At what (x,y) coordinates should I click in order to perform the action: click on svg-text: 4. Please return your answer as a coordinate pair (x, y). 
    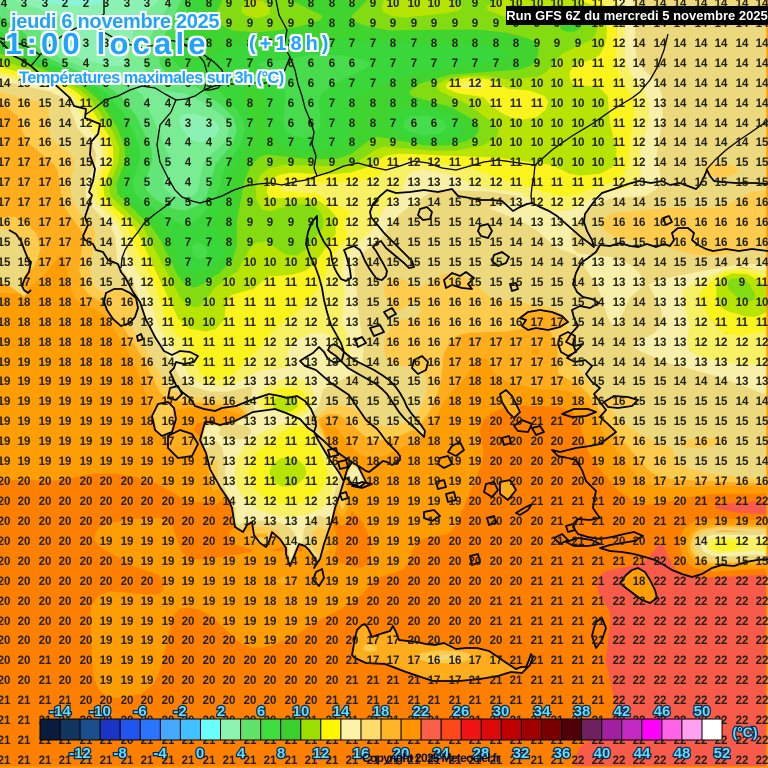
    Looking at the image, I should click on (241, 753).